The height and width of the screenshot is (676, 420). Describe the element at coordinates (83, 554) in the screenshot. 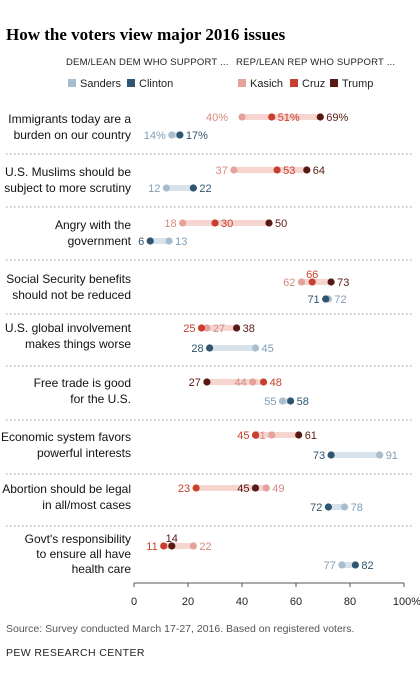

I see `issue-label: to ensure all have` at that location.